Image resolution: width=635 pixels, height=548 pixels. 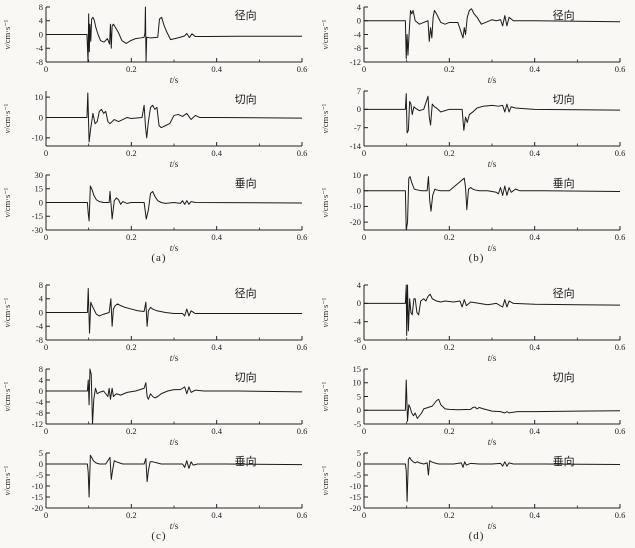 What do you see at coordinates (472, 211) in the screenshot?
I see `subplot-b-2: 100-10-200 0.2 0.4 0.6t/sv/cm·s⁻¹垂向` at bounding box center [472, 211].